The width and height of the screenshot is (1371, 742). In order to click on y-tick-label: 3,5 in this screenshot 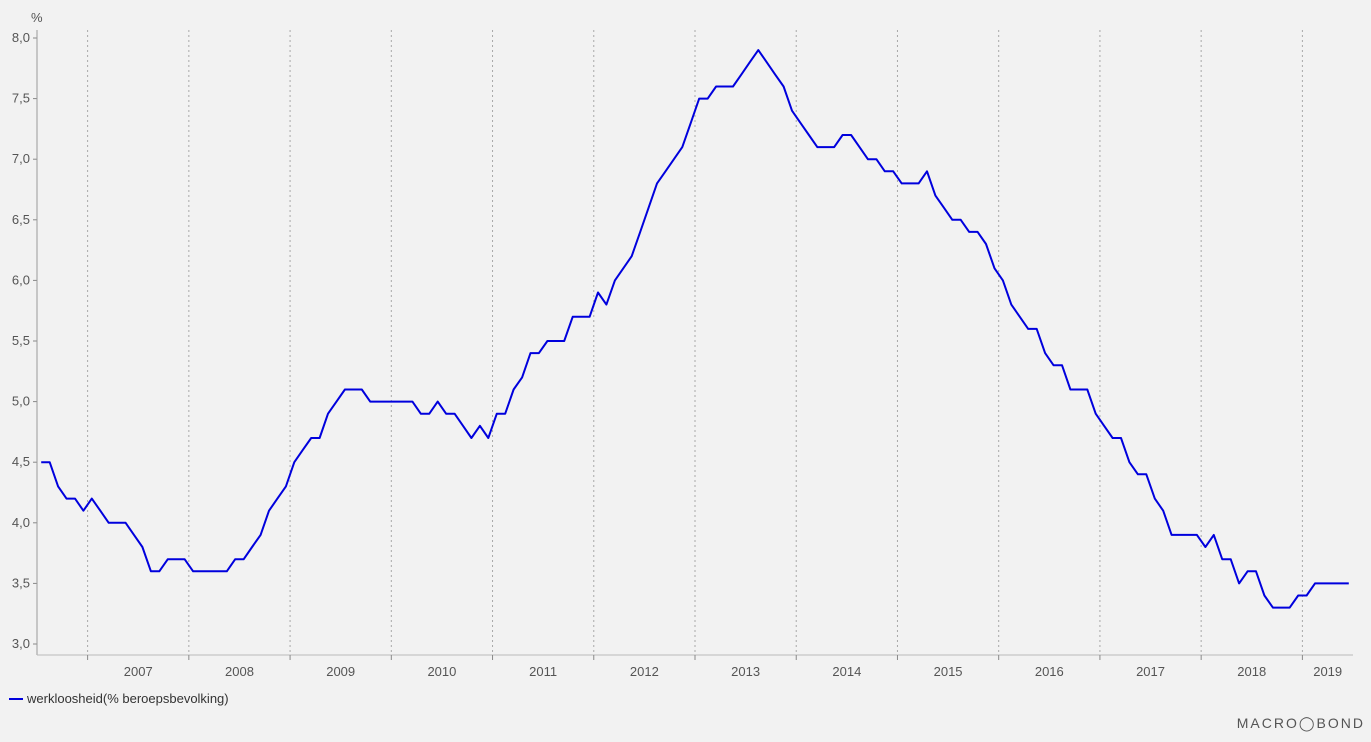, I will do `click(21, 582)`.